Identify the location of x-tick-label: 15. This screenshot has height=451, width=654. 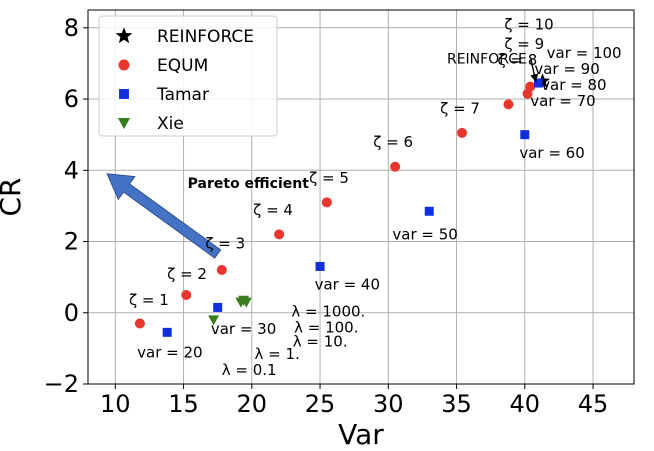
(183, 404).